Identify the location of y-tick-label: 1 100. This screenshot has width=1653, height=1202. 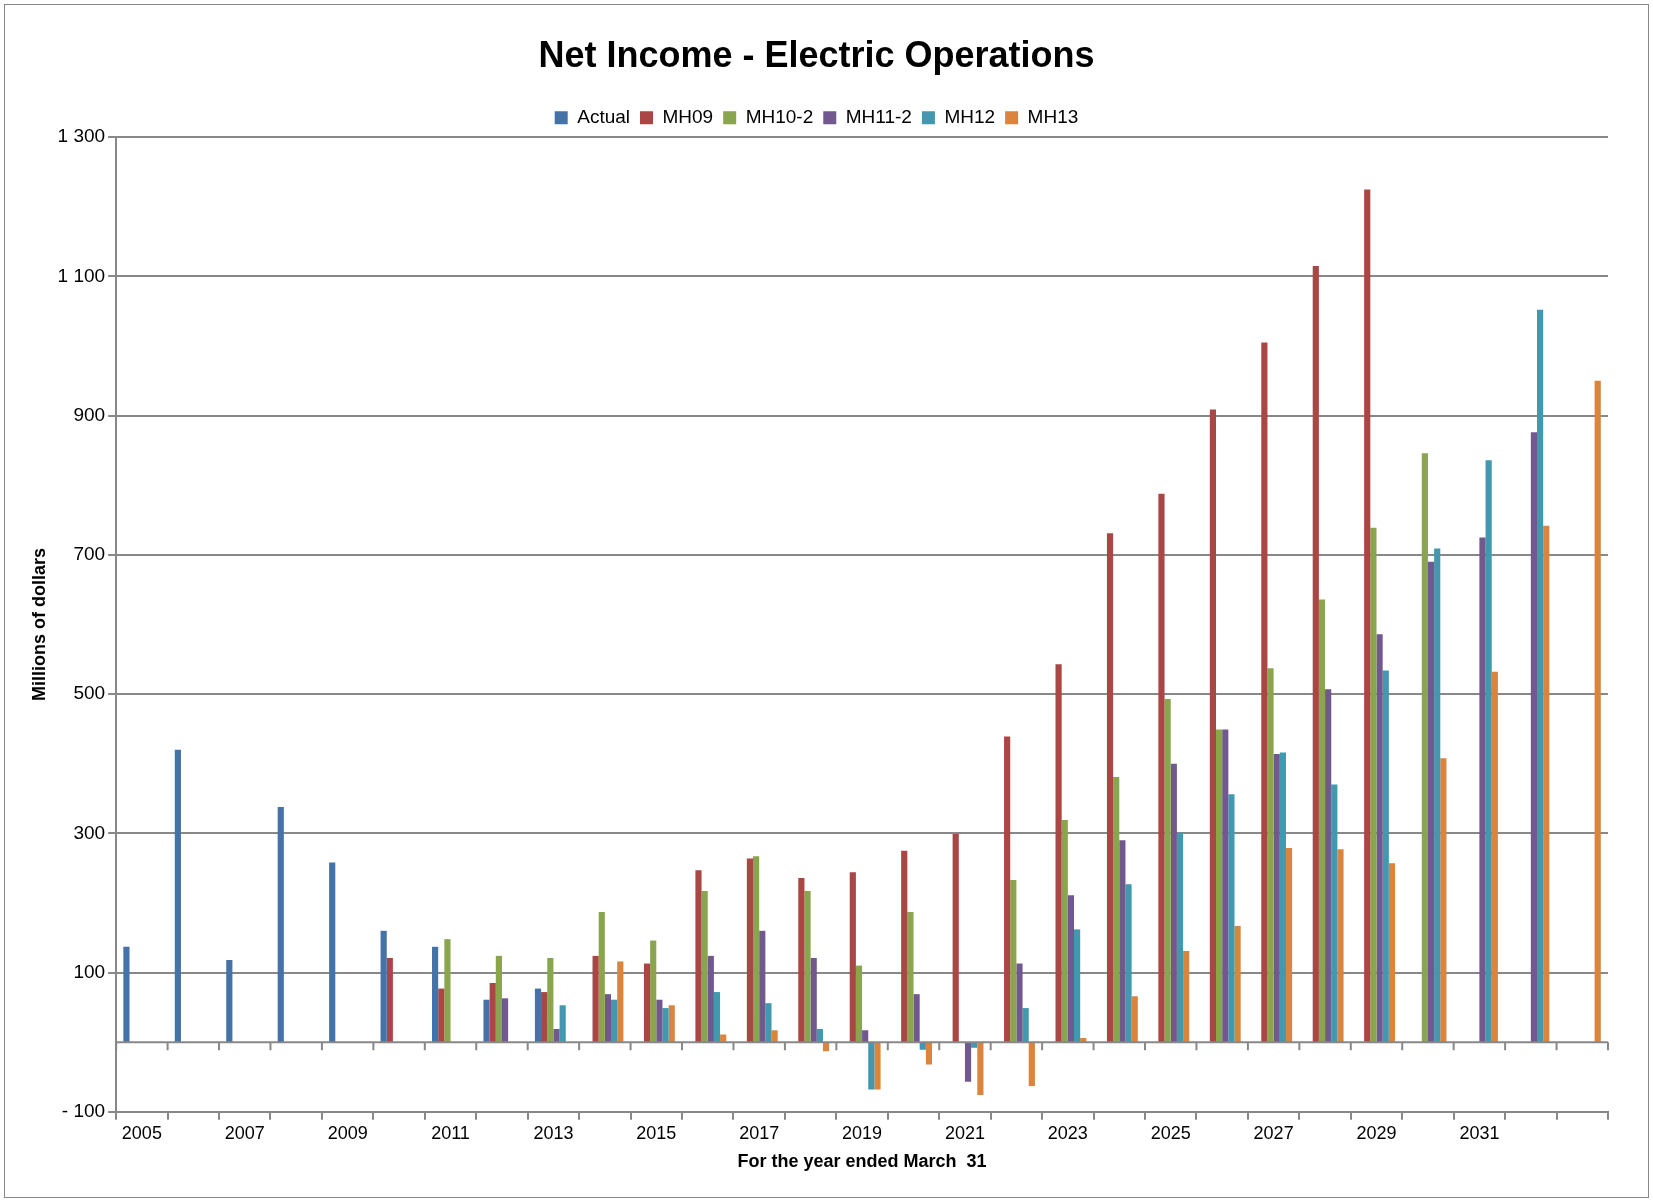
(81, 275).